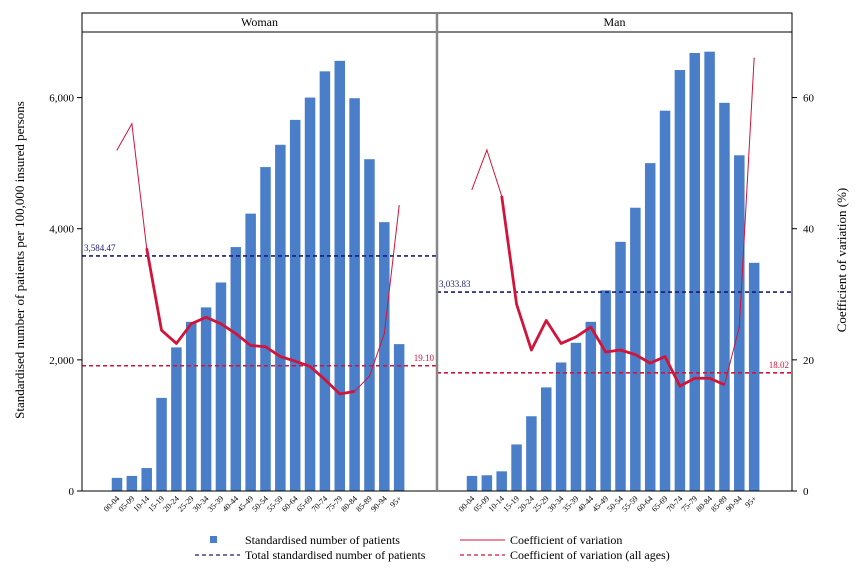 The image size is (864, 576). Describe the element at coordinates (61, 361) in the screenshot. I see `y-tick-left-label: 2,000` at that location.